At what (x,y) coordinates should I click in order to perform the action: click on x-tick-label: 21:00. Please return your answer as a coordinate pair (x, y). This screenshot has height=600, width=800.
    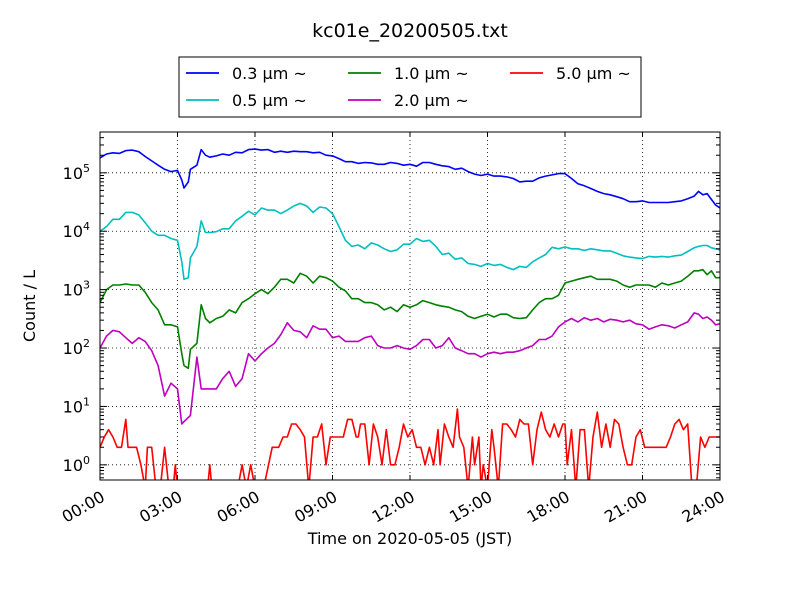
    Looking at the image, I should click on (625, 507).